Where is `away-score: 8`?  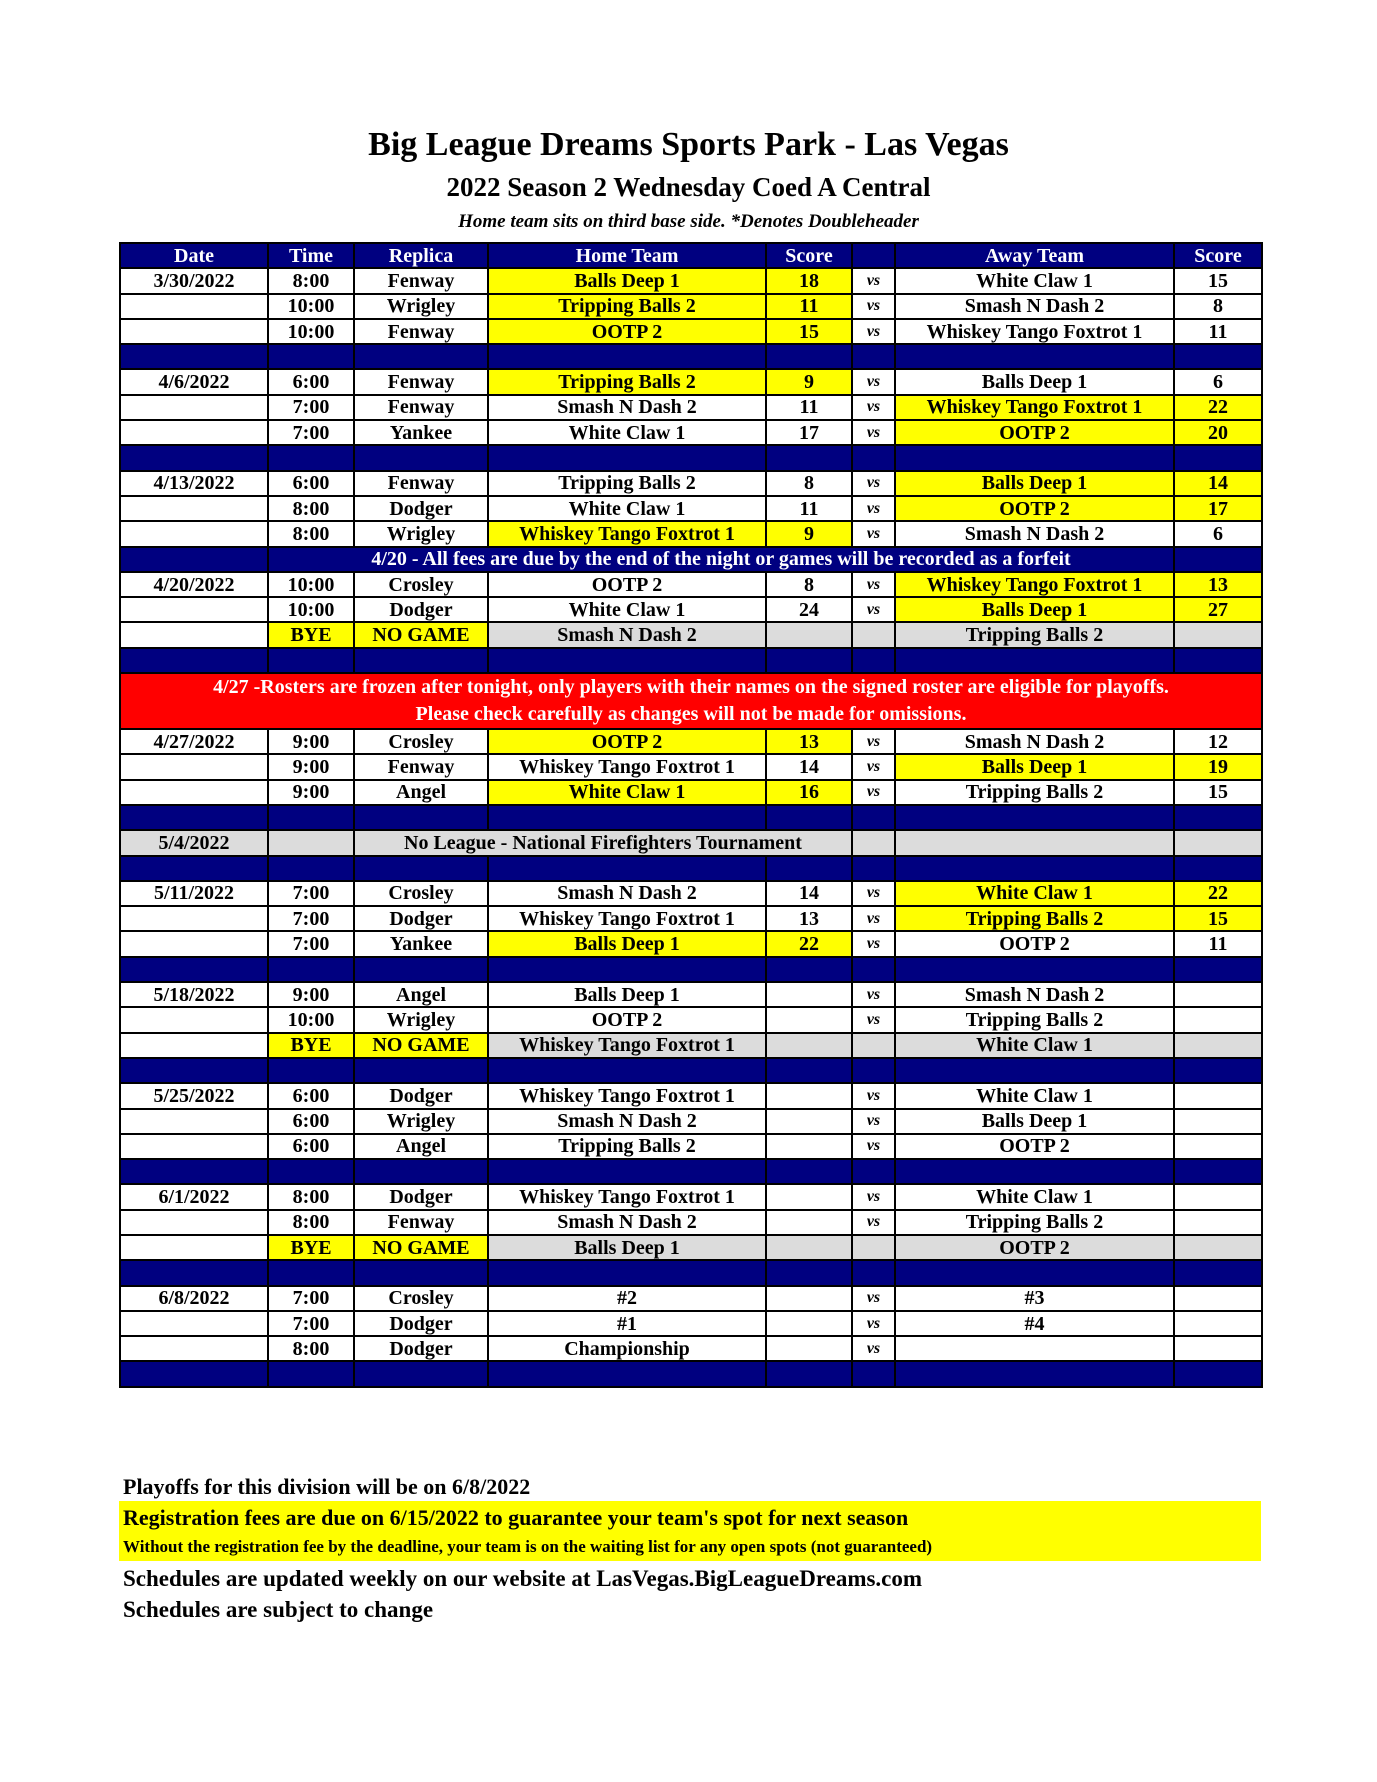
away-score: 8 is located at coordinates (1218, 306).